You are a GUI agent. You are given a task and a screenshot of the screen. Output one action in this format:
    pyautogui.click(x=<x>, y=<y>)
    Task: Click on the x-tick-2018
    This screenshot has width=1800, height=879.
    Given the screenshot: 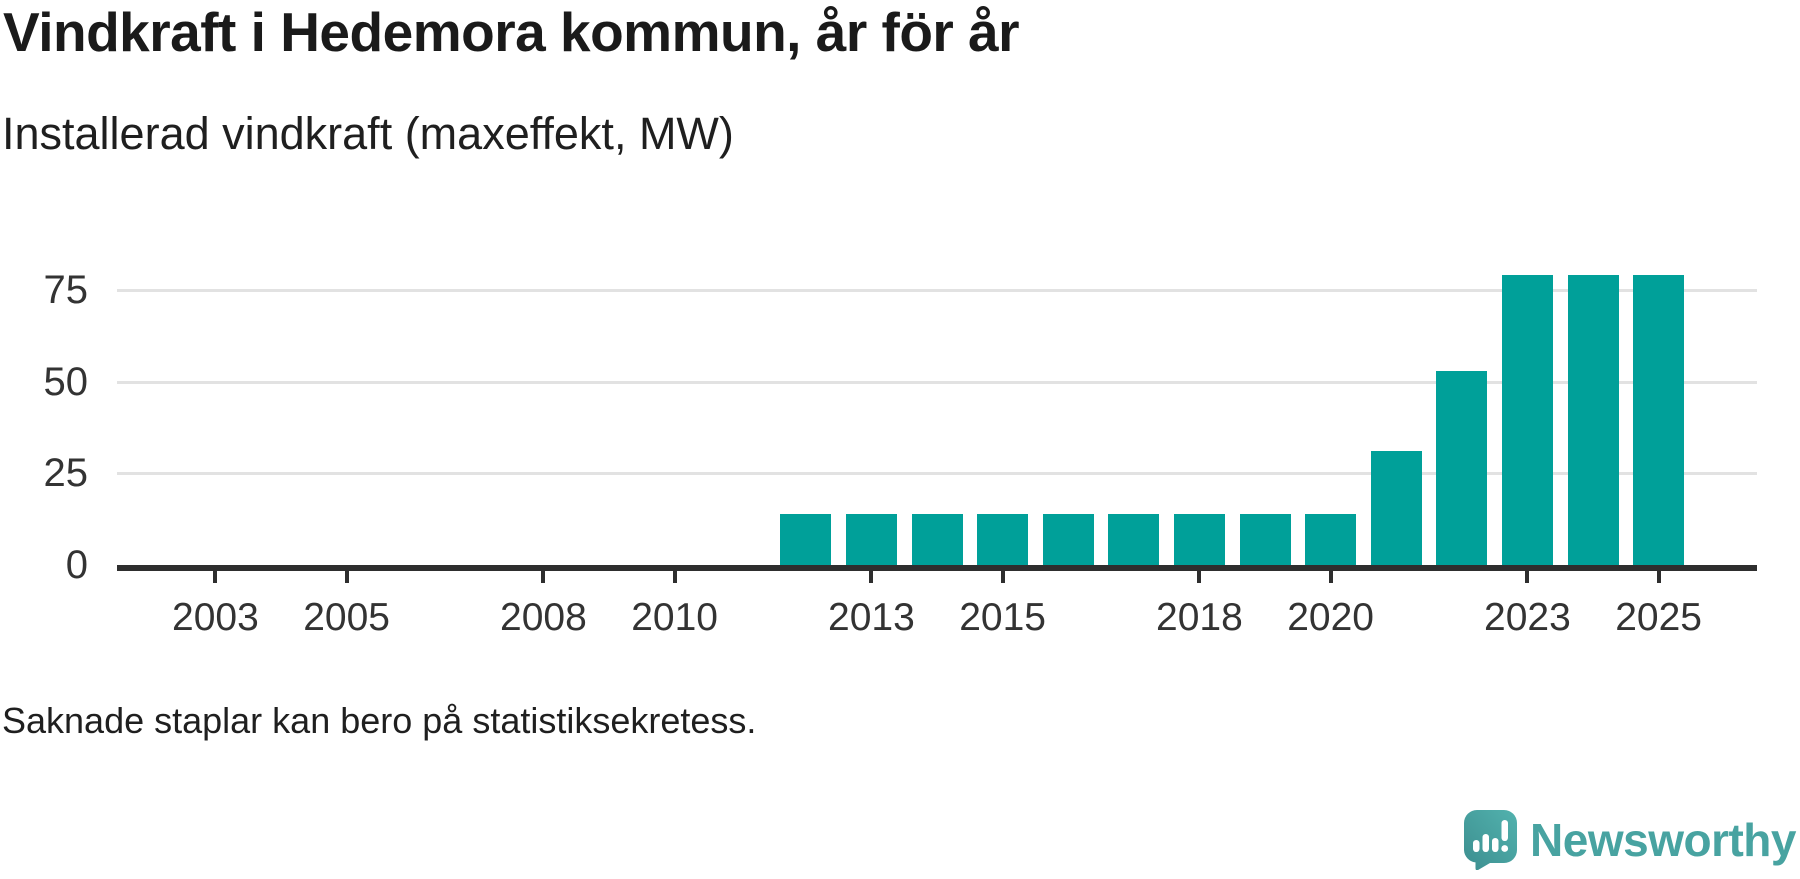 What is the action you would take?
    pyautogui.click(x=1199, y=576)
    